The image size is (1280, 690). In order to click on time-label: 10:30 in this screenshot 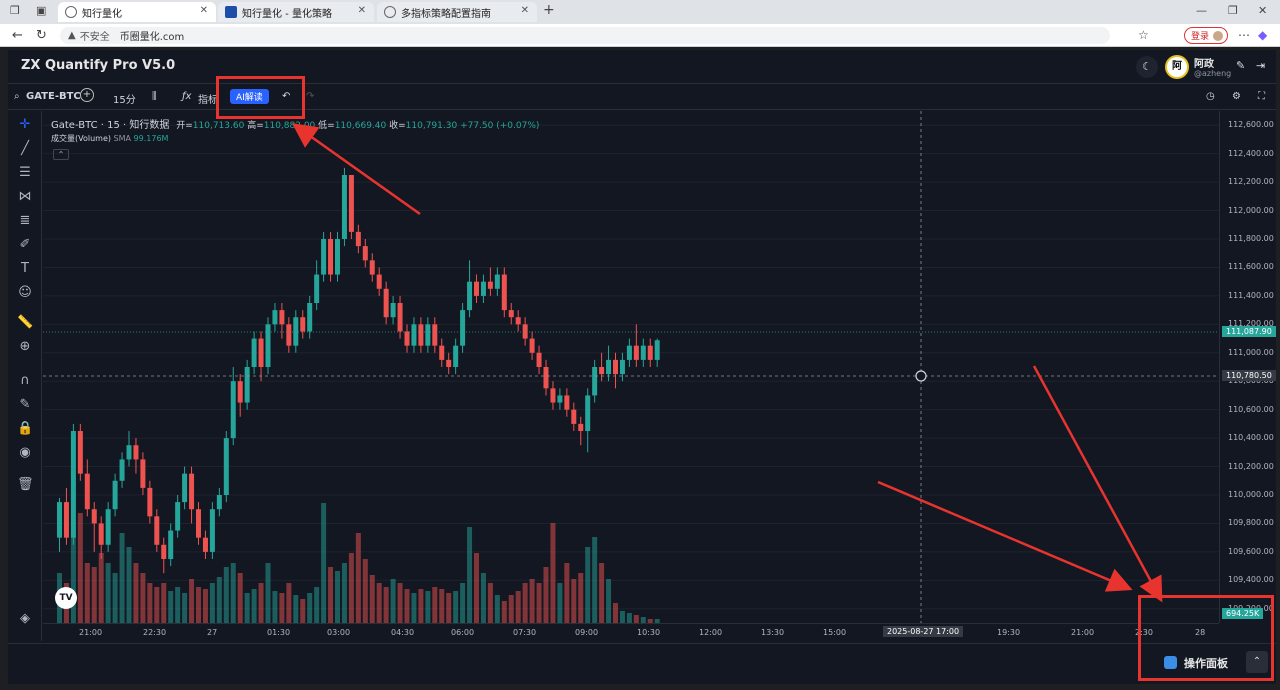, I will do `click(649, 632)`.